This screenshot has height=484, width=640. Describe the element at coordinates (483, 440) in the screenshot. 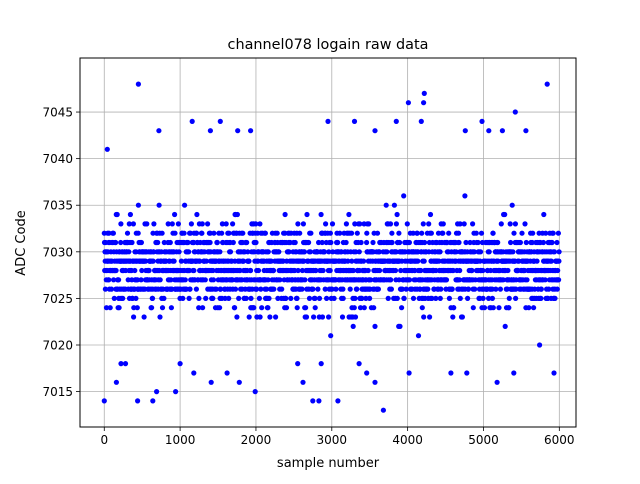

I see `x-tick-label: 5000` at that location.